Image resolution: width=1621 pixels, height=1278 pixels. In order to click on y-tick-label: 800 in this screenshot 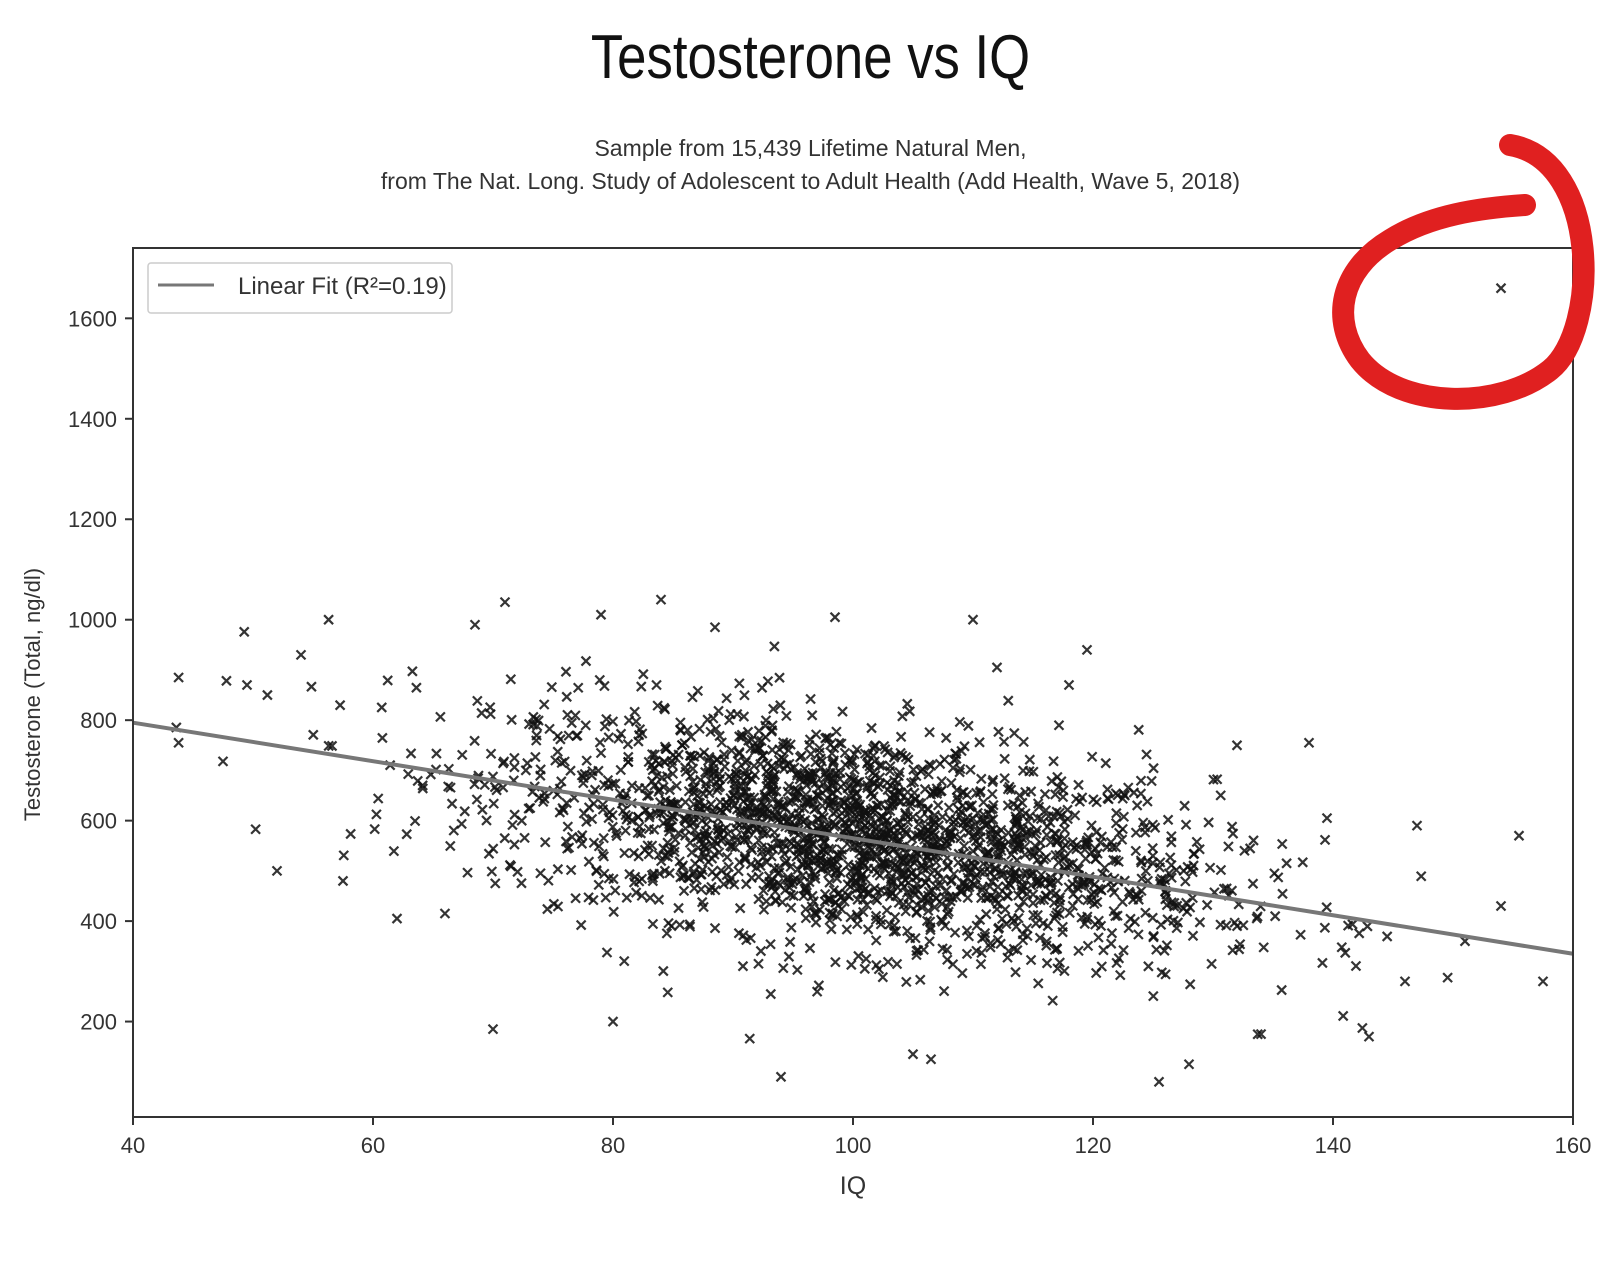, I will do `click(98, 720)`.